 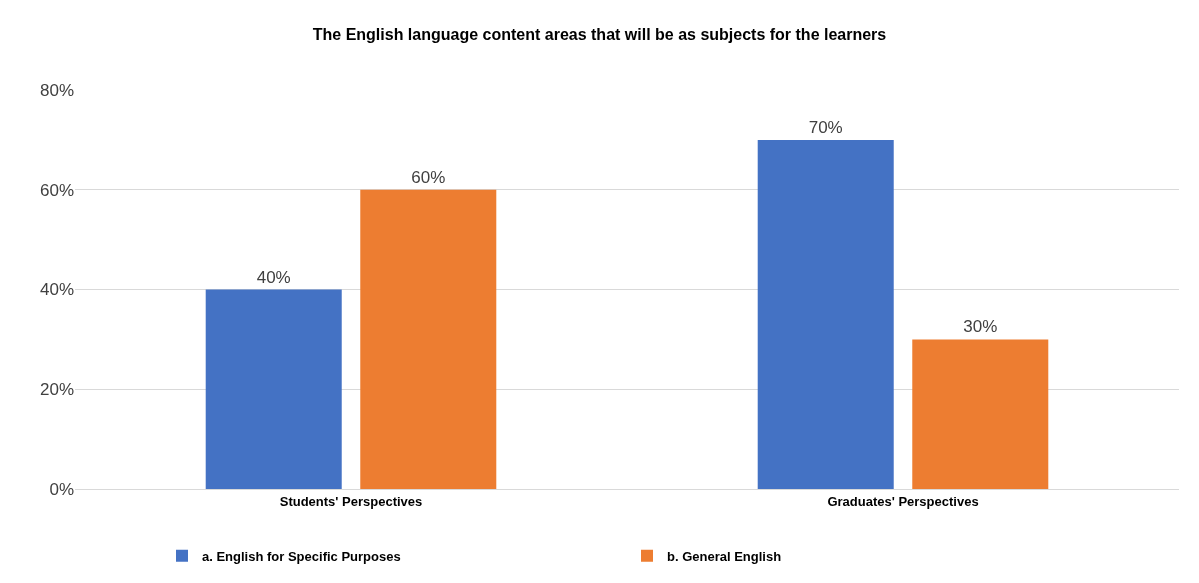 What do you see at coordinates (980, 327) in the screenshot?
I see `data-label: 30%` at bounding box center [980, 327].